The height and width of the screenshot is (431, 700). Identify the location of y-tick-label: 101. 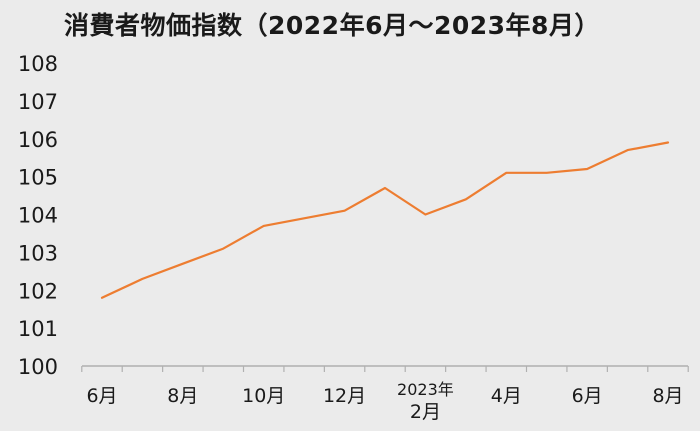
(38, 329).